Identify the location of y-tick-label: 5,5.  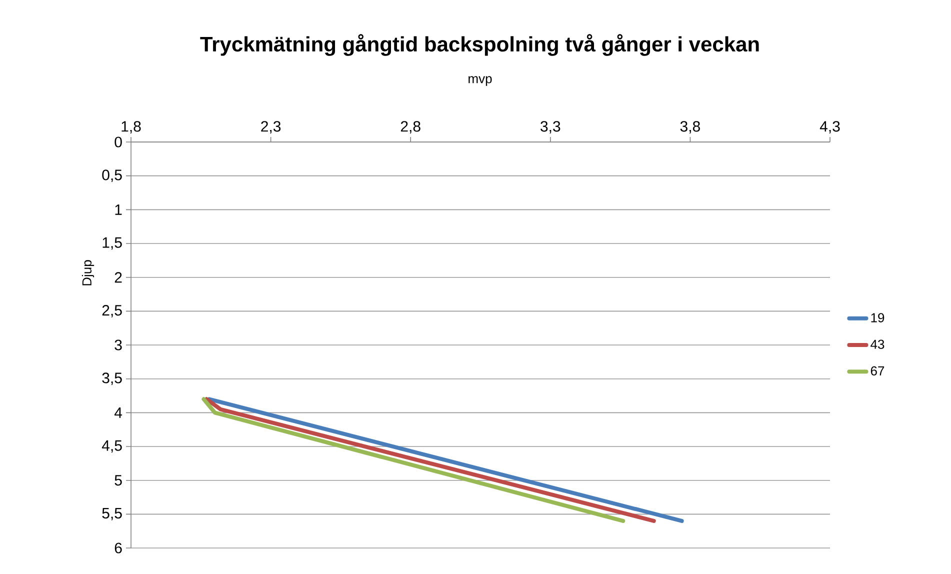
(112, 514).